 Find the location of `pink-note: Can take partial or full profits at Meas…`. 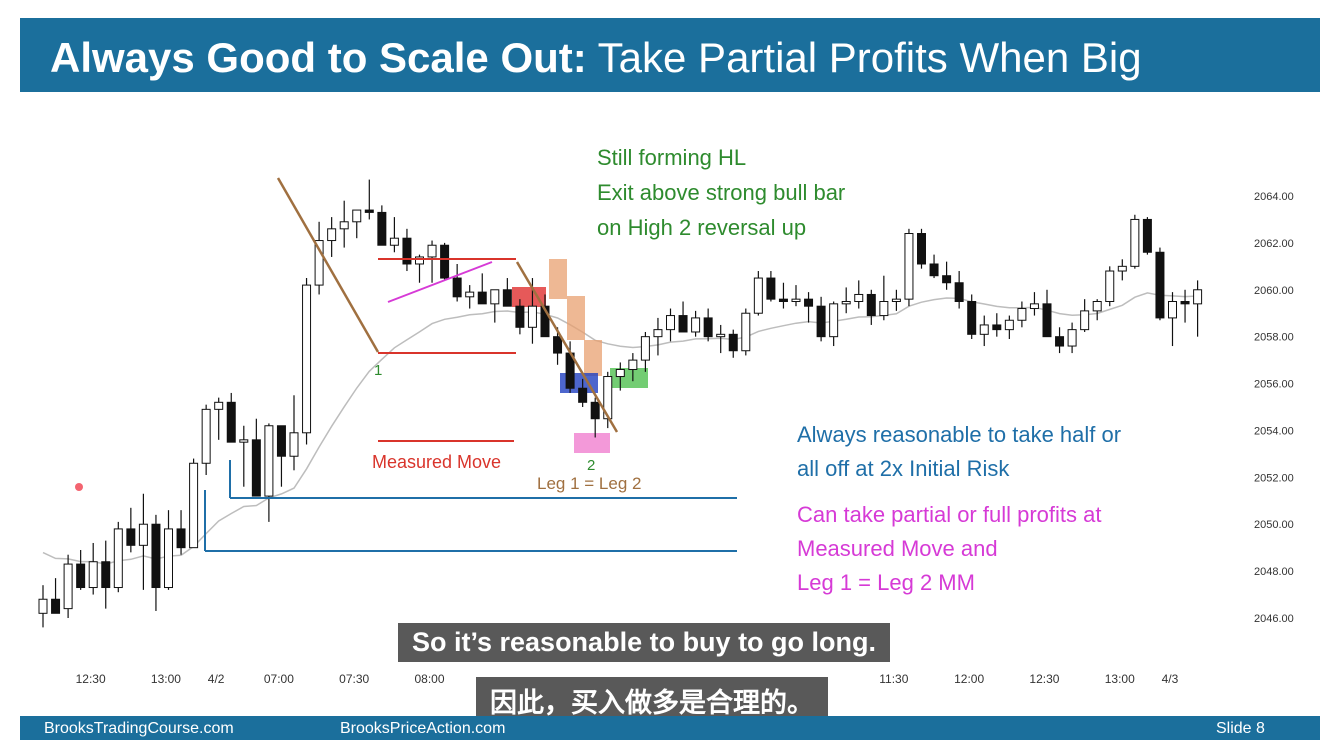

pink-note: Can take partial or full profits at Meas… is located at coordinates (949, 549).